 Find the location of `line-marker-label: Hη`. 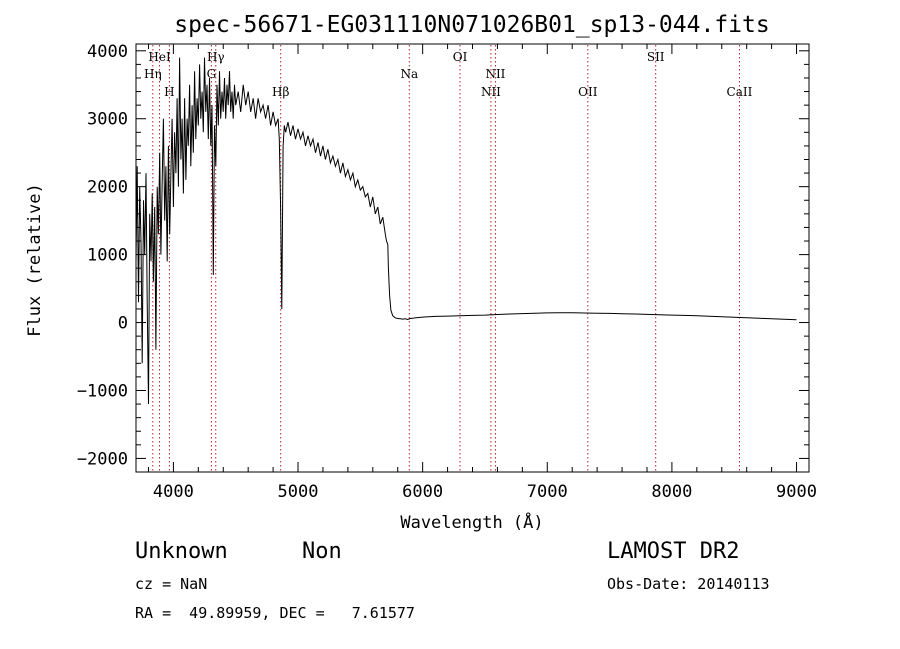

line-marker-label: Hη is located at coordinates (153, 74).